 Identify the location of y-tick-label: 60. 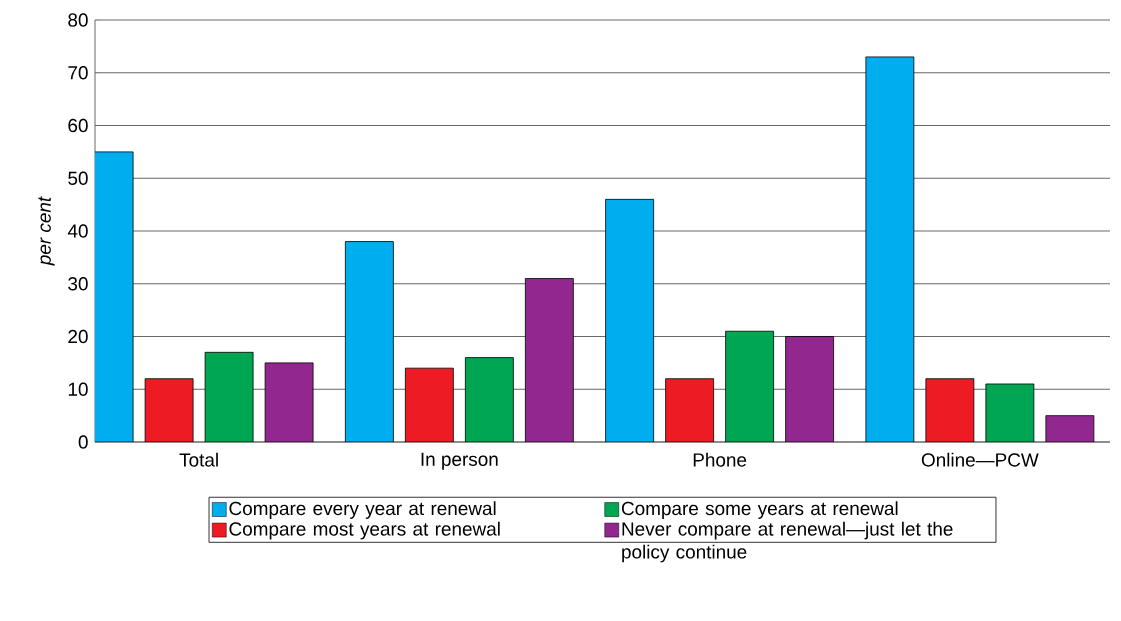
(78, 125).